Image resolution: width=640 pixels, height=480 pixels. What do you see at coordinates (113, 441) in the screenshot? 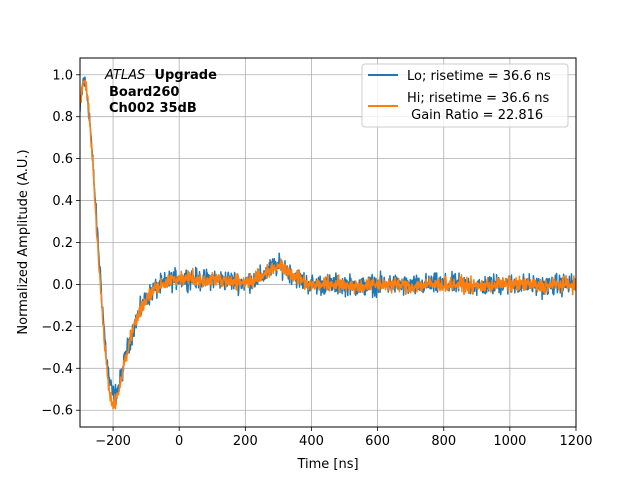
I see `x-tick-label: −200` at bounding box center [113, 441].